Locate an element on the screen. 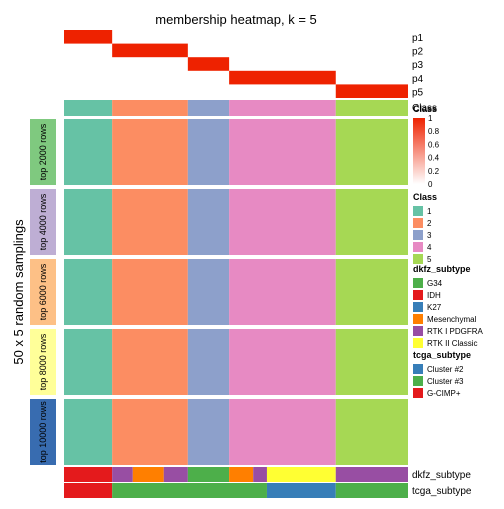 The height and width of the screenshot is (509, 504). annotation-rows: dkfz_subtype tcga_subtype is located at coordinates (268, 482).